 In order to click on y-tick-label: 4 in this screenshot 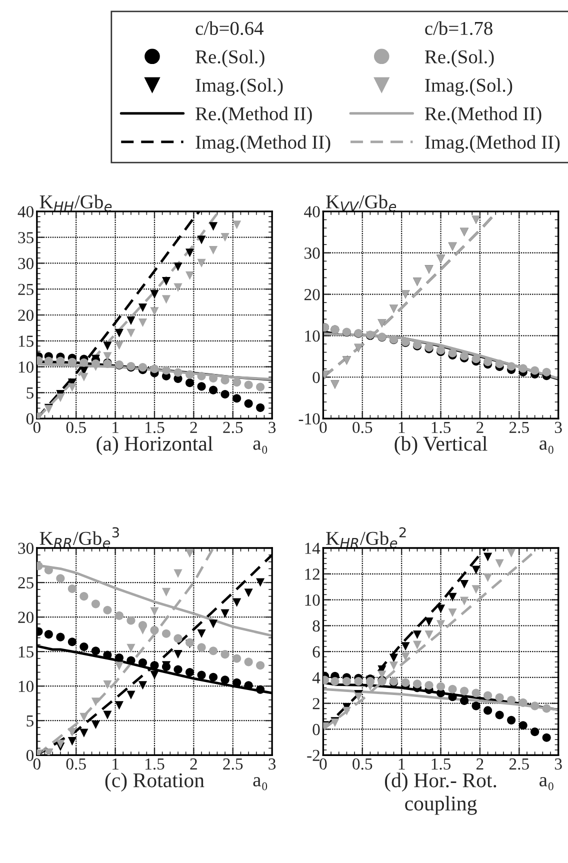, I will do `click(316, 678)`.